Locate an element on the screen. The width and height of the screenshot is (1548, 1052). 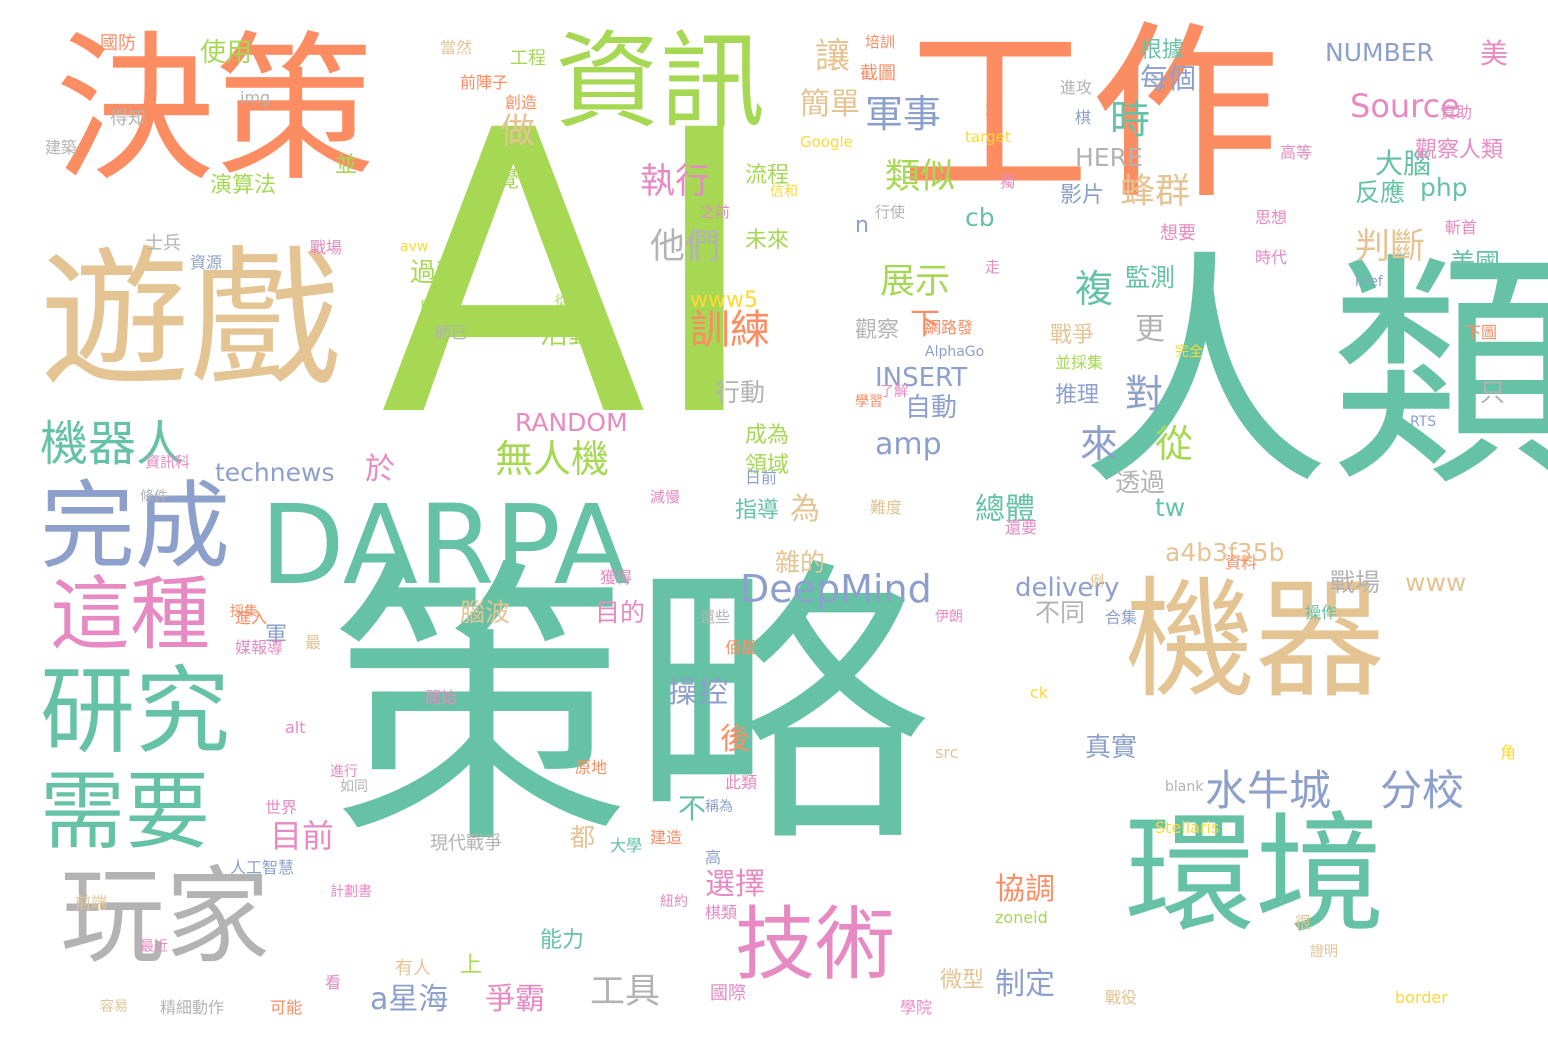
cloud-word: 需要 is located at coordinates (125, 812).